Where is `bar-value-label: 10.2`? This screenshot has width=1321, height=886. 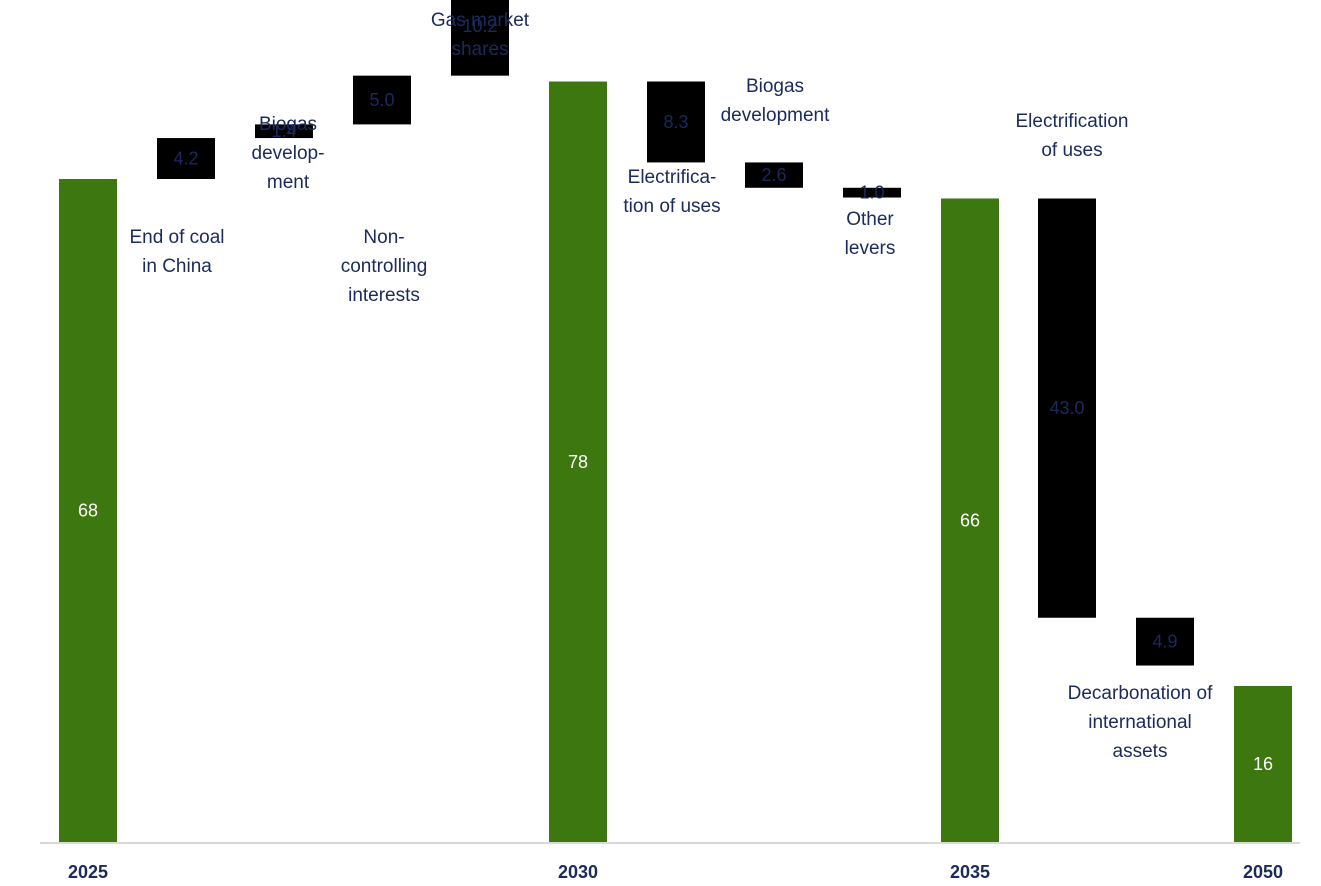
bar-value-label: 10.2 is located at coordinates (479, 26).